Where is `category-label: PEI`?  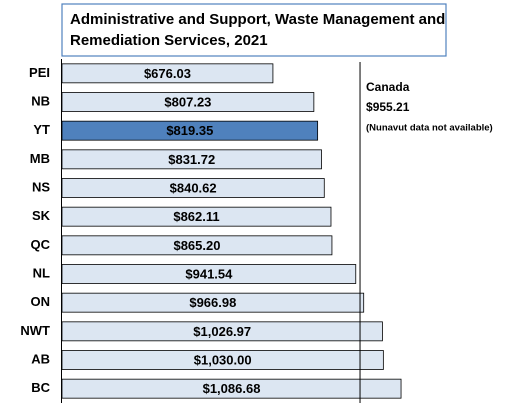 category-label: PEI is located at coordinates (39, 72).